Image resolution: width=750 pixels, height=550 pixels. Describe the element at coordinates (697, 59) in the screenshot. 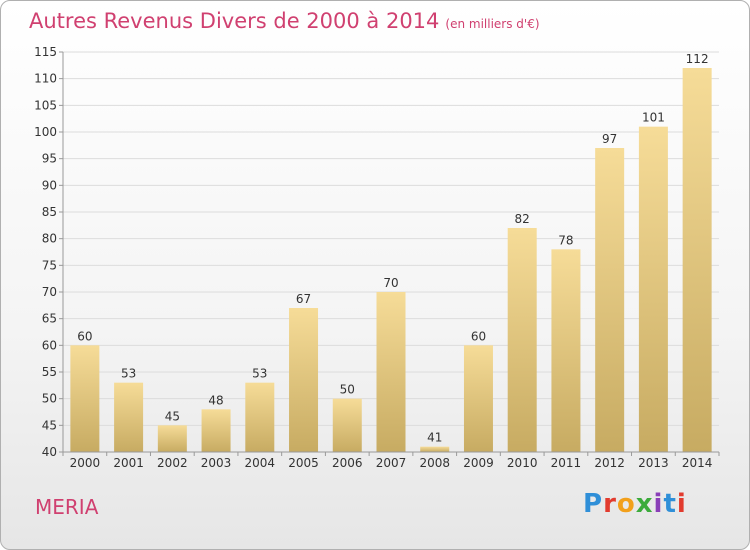

I see `bar-value-label: 112` at that location.